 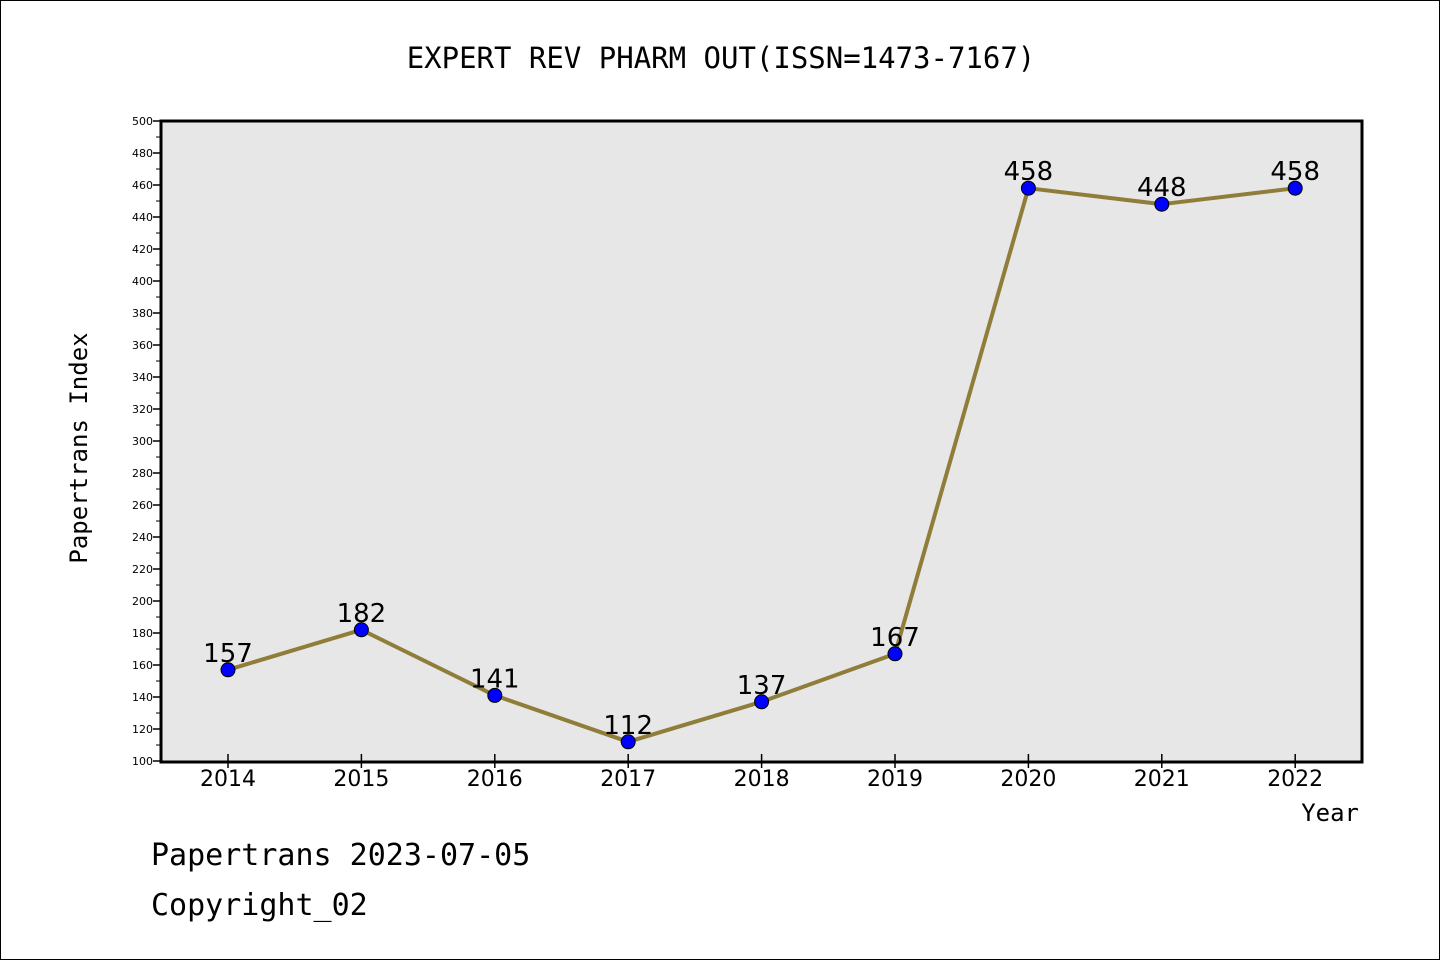 I want to click on y-tick-label: 120, so click(x=142, y=729).